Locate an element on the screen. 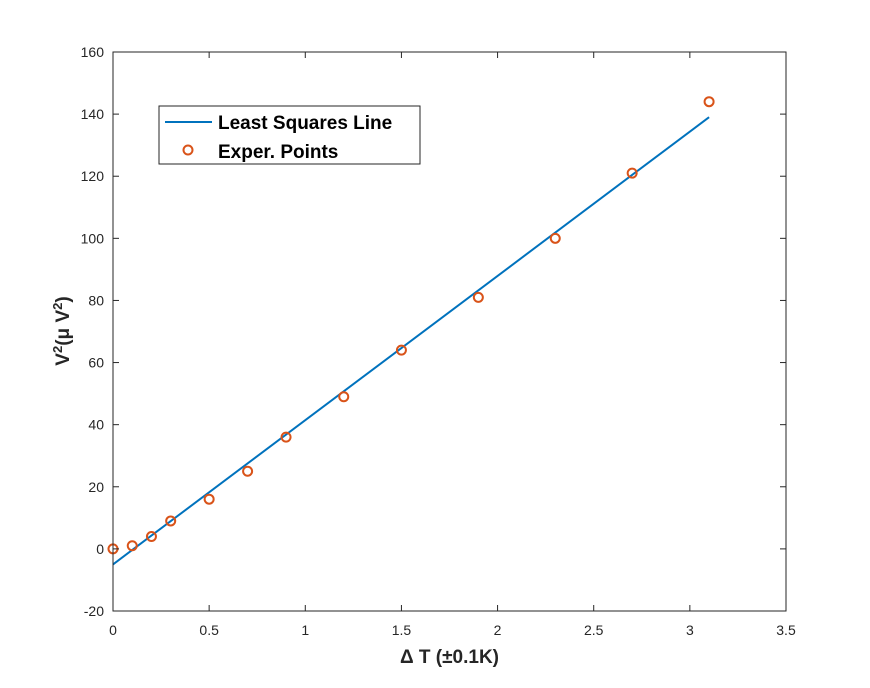  y-tick-label: 160 is located at coordinates (93, 52).